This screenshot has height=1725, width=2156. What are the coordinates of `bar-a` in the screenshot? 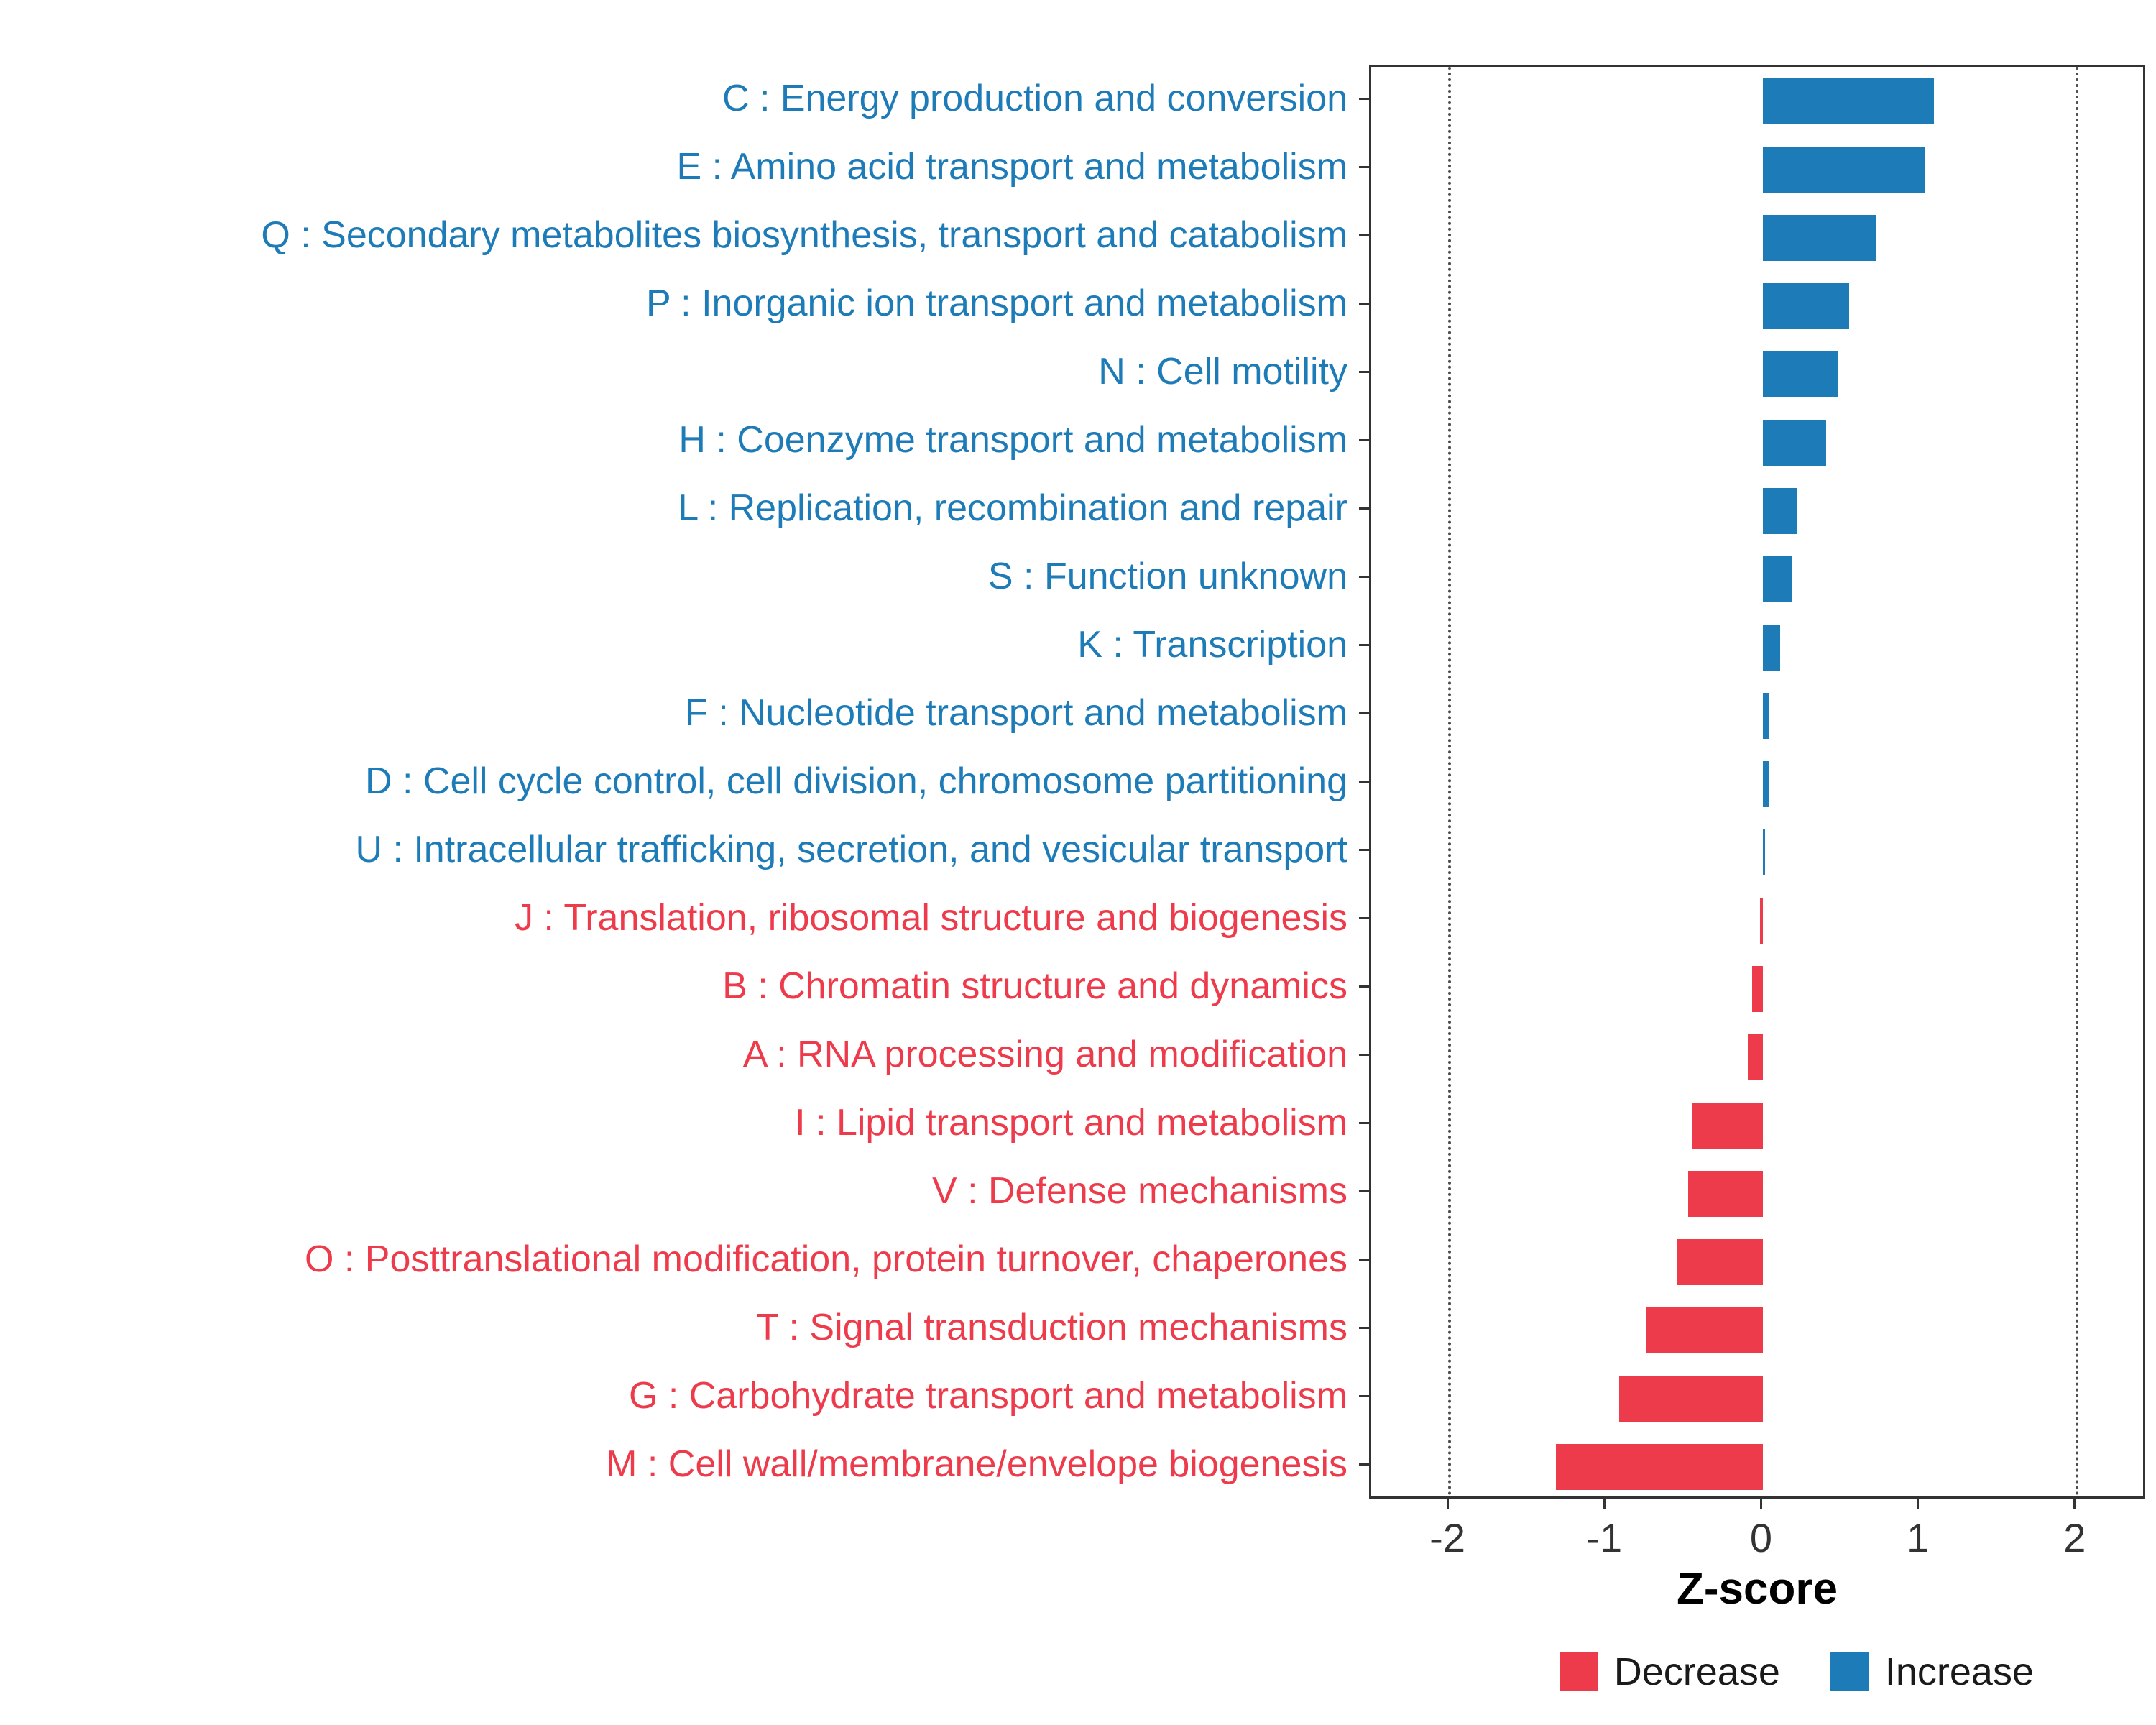 It's located at (1756, 1057).